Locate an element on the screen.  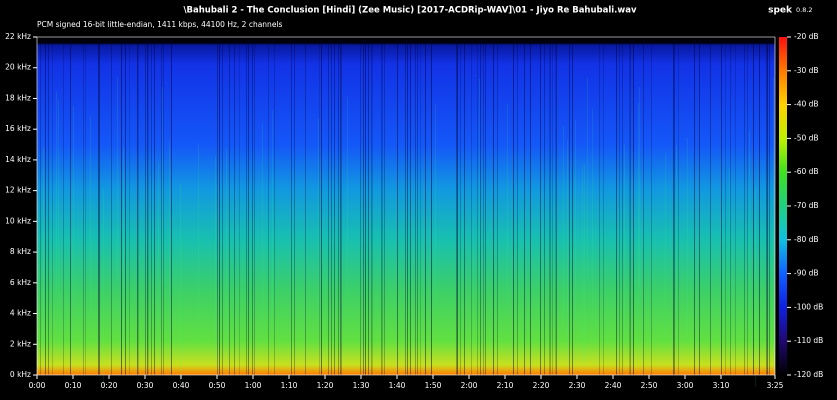
color-bar is located at coordinates (783, 206).